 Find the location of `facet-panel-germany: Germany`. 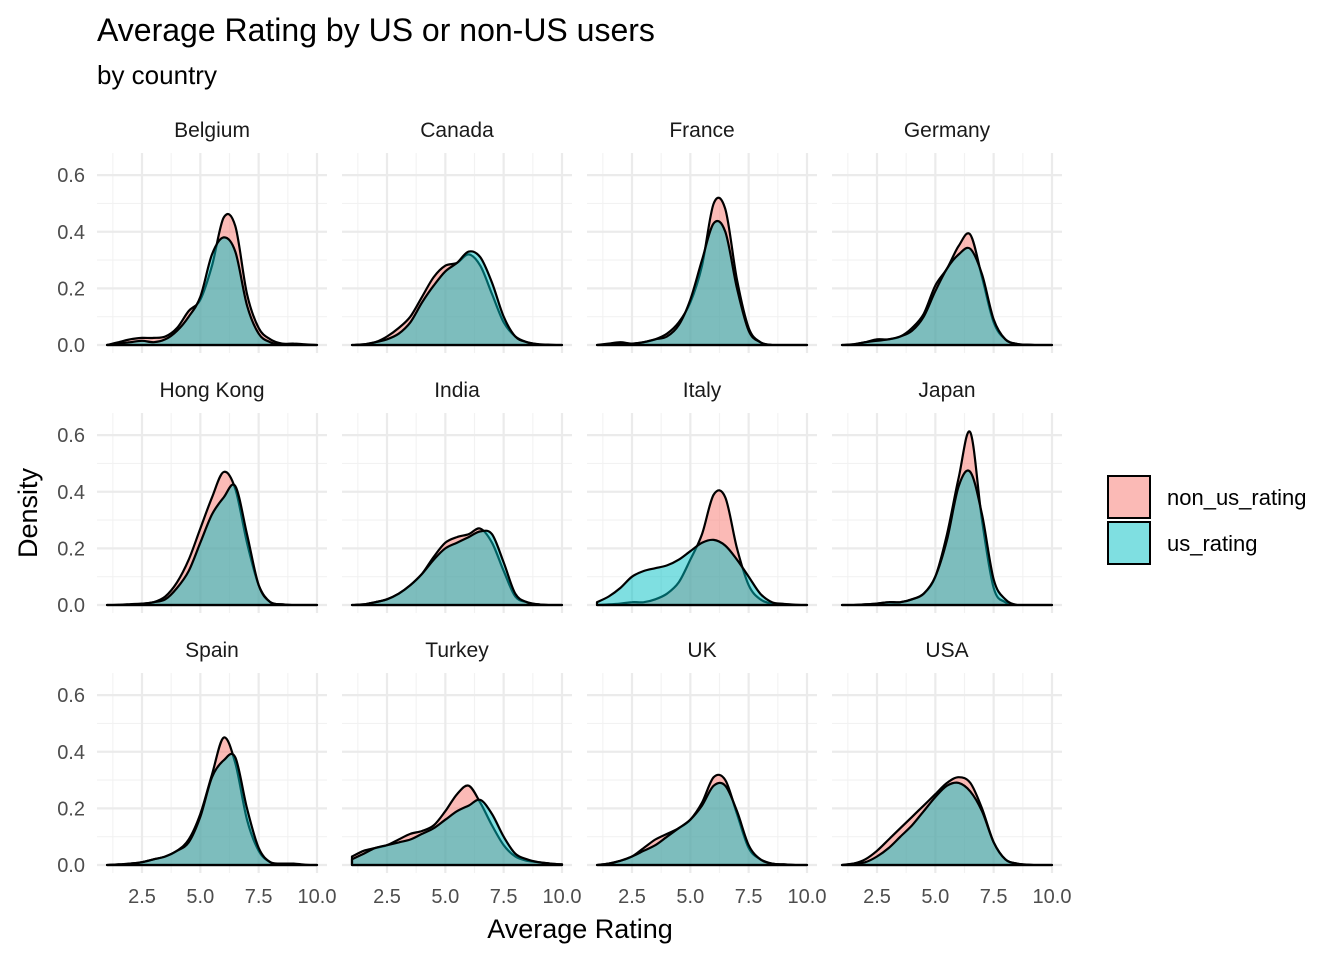

facet-panel-germany: Germany is located at coordinates (947, 236).